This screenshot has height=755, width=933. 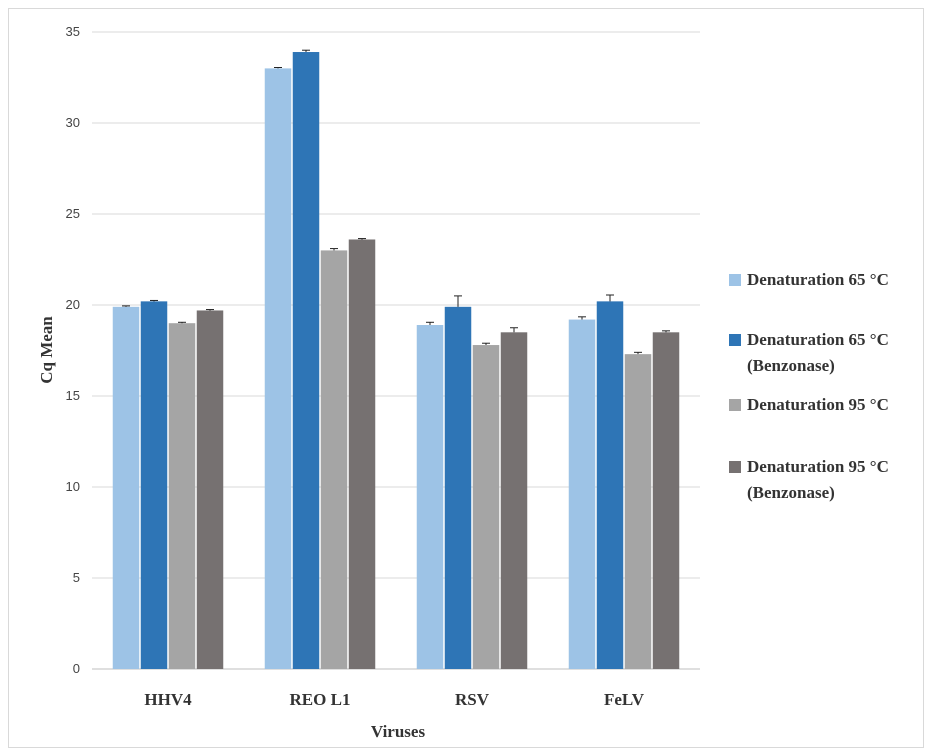 I want to click on y-tick-label: 25, so click(x=73, y=213).